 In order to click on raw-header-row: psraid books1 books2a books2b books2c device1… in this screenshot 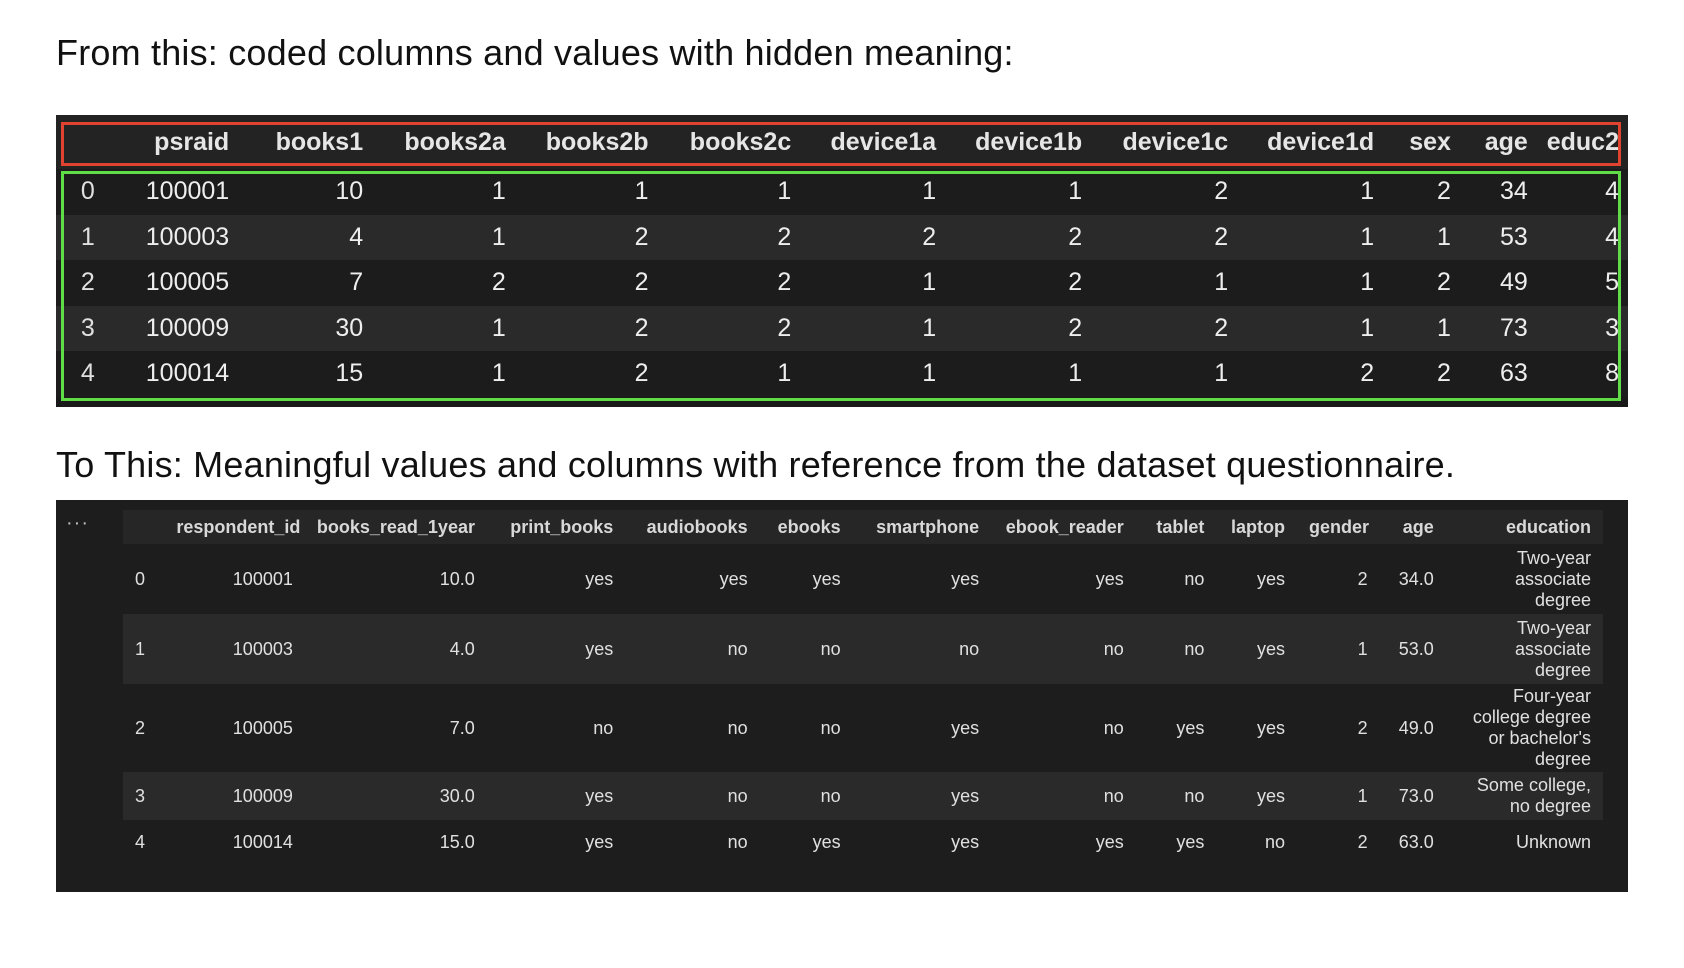, I will do `click(842, 142)`.